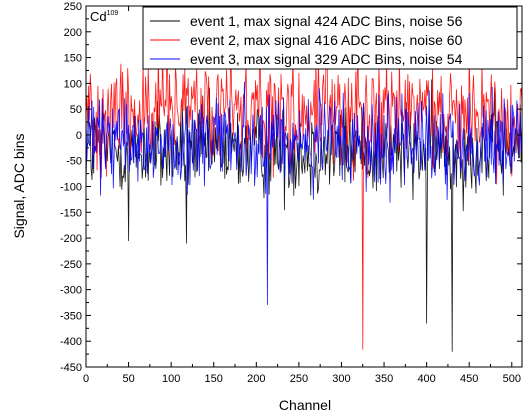 The height and width of the screenshot is (415, 527). Describe the element at coordinates (76, 110) in the screenshot. I see `y-tick-label: 50` at that location.